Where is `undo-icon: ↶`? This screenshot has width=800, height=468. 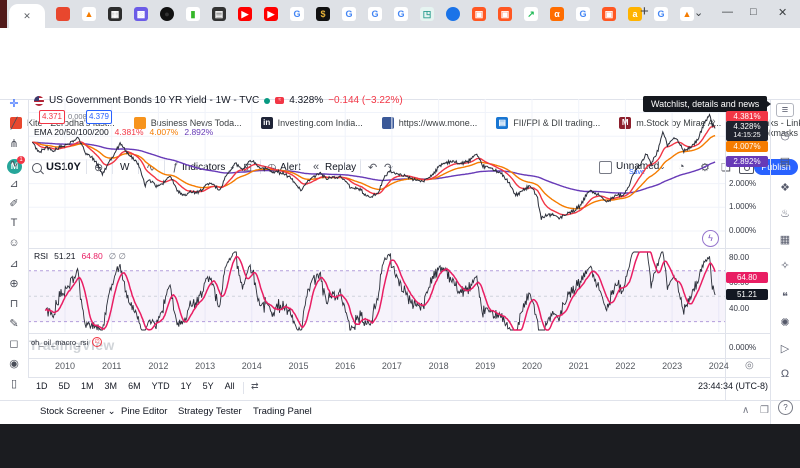
undo-icon: ↶ is located at coordinates (373, 168).